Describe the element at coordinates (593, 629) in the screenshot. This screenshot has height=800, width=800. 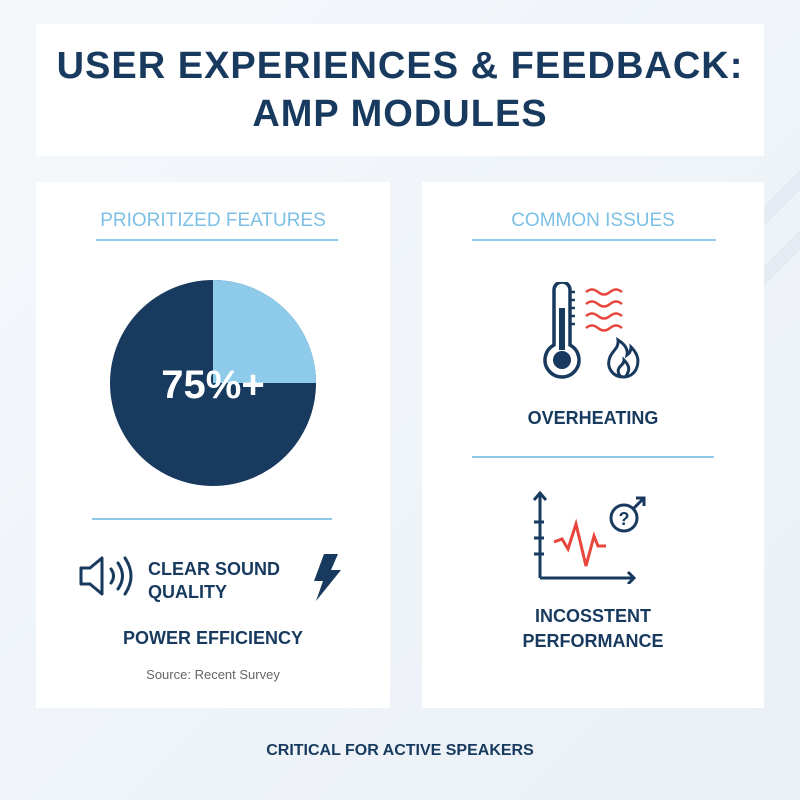
I see `issue-inconsistent-performance: INCOSSTENT PERFORMANCE` at that location.